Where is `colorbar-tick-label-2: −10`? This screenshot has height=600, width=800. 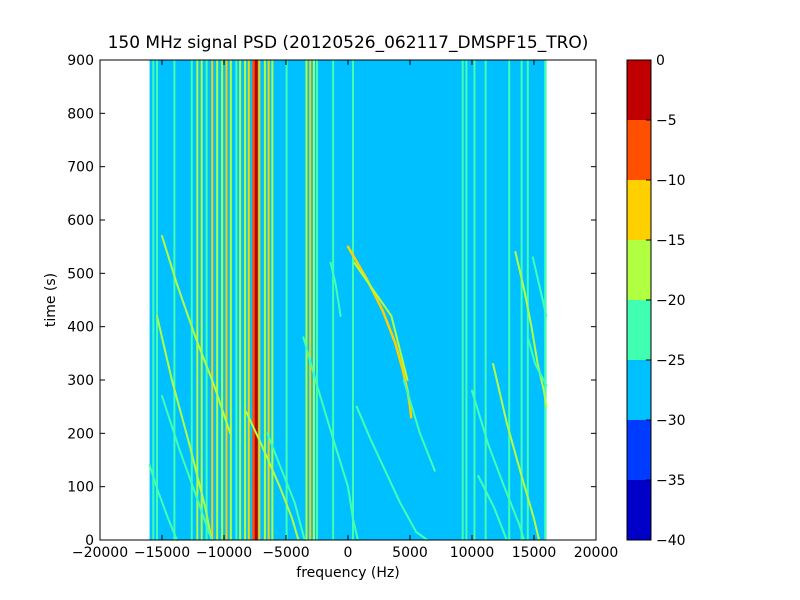 colorbar-tick-label-2: −10 is located at coordinates (671, 181).